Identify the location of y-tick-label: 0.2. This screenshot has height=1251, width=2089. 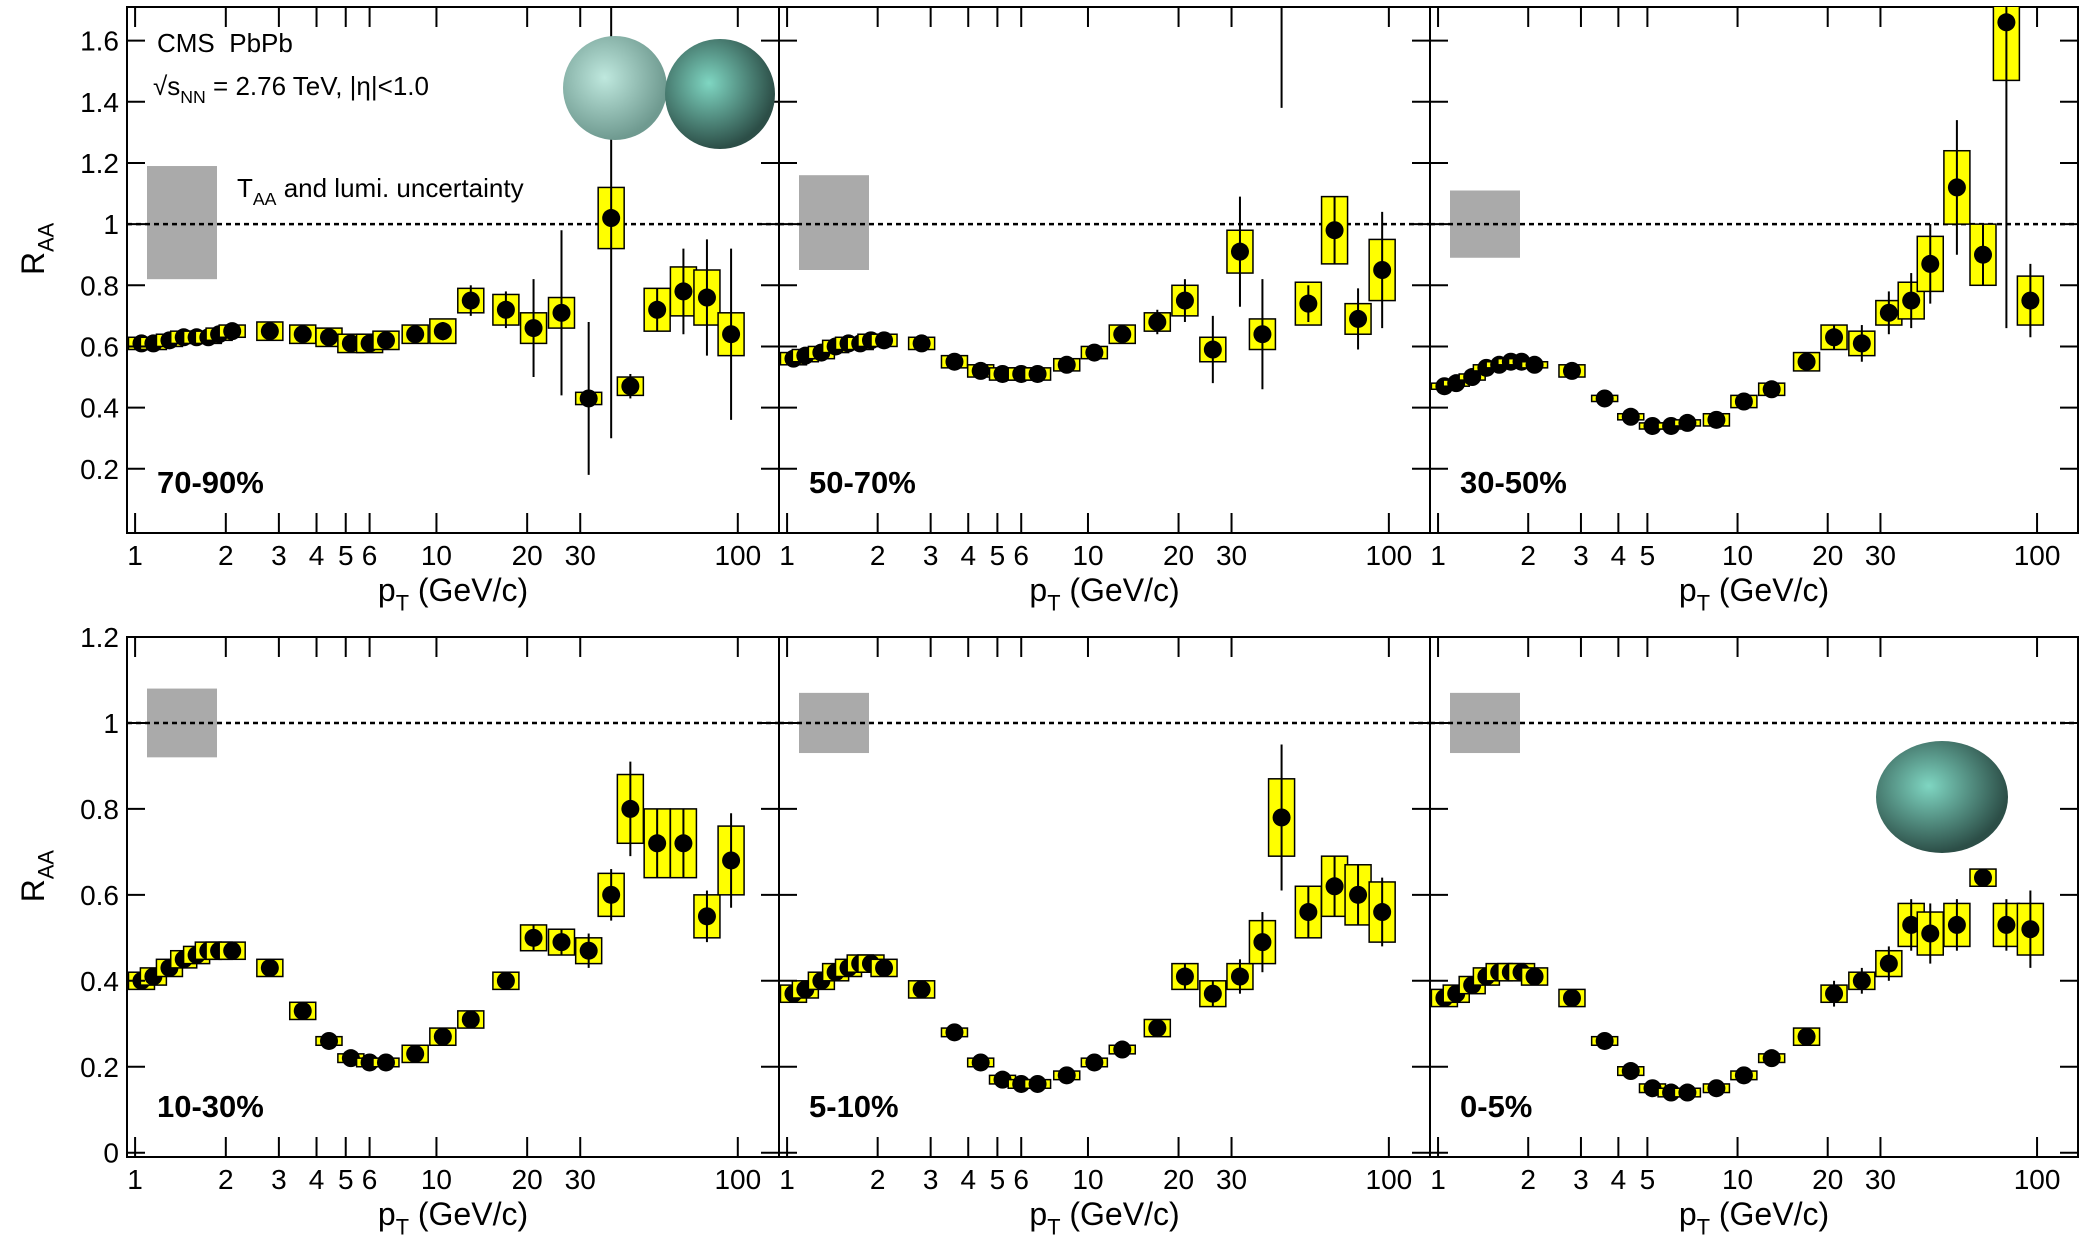
(99, 1067).